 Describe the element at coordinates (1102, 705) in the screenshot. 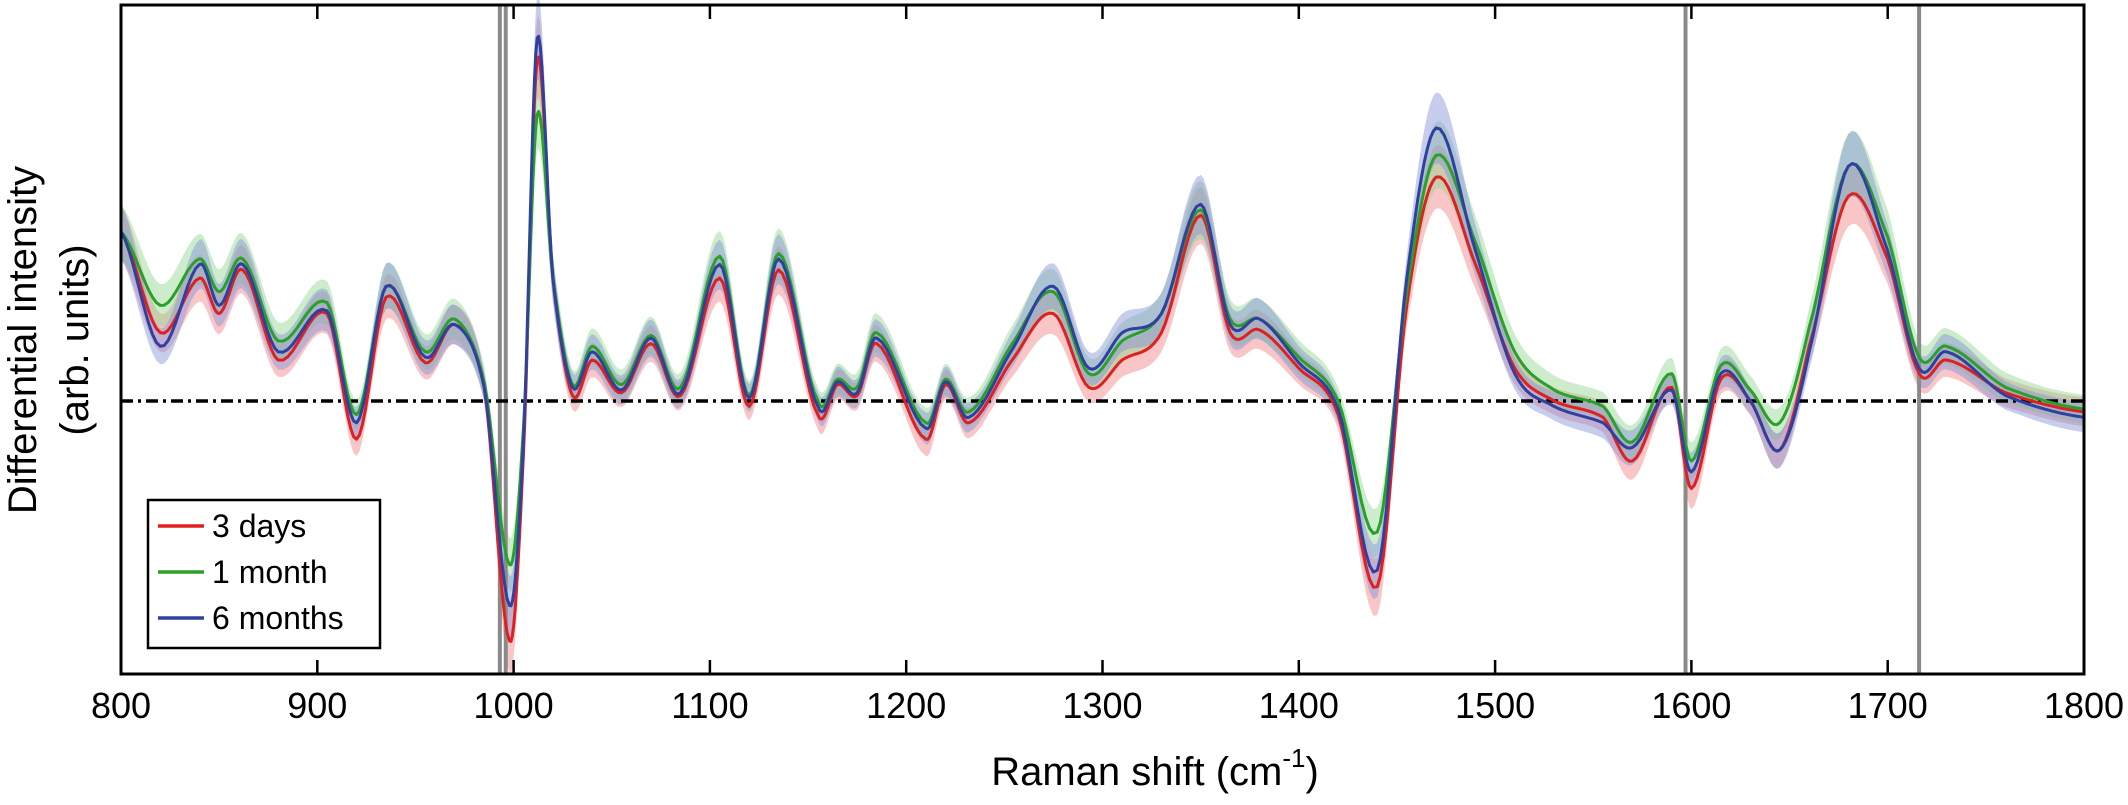

I see `x-tick-label-5: 1300` at that location.